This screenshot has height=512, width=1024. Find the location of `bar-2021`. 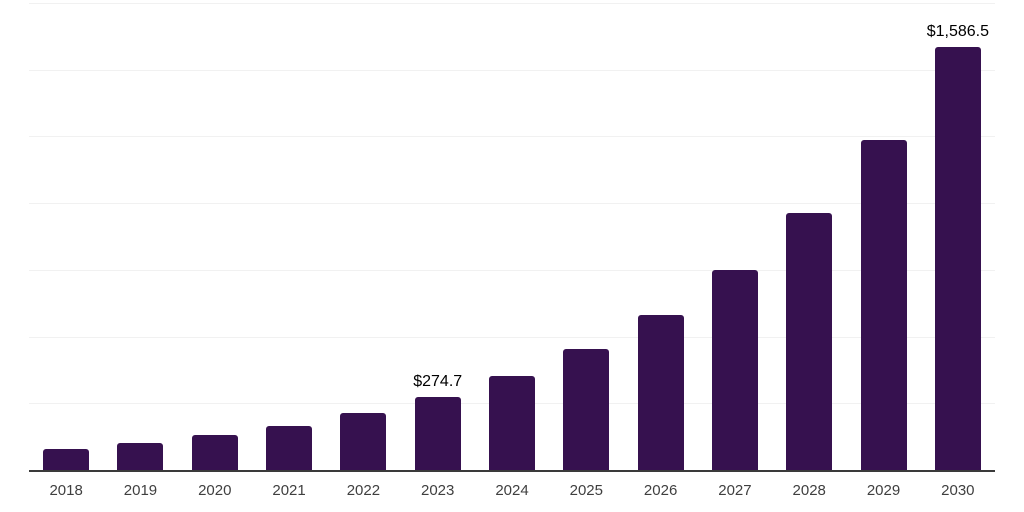

bar-2021 is located at coordinates (289, 447).